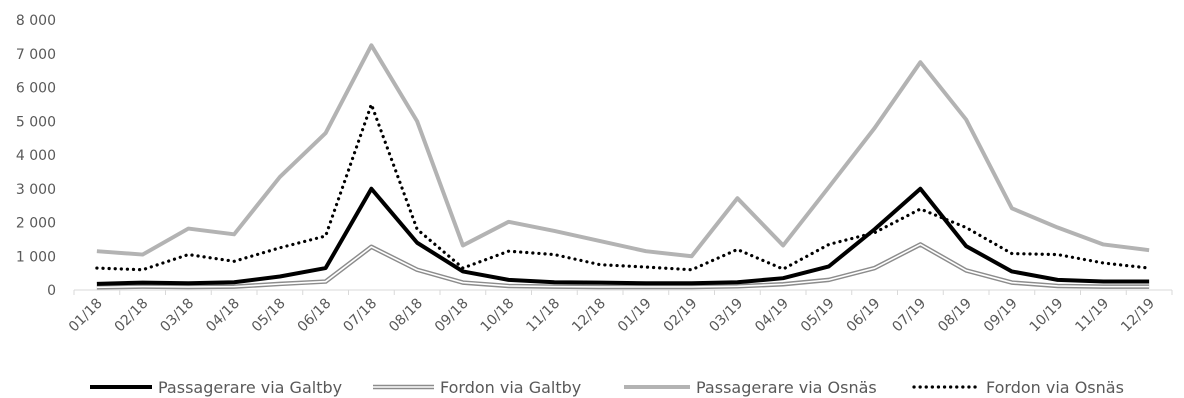 The height and width of the screenshot is (398, 1184). Describe the element at coordinates (1092, 316) in the screenshot. I see `x-tick-label: 11/19` at that location.